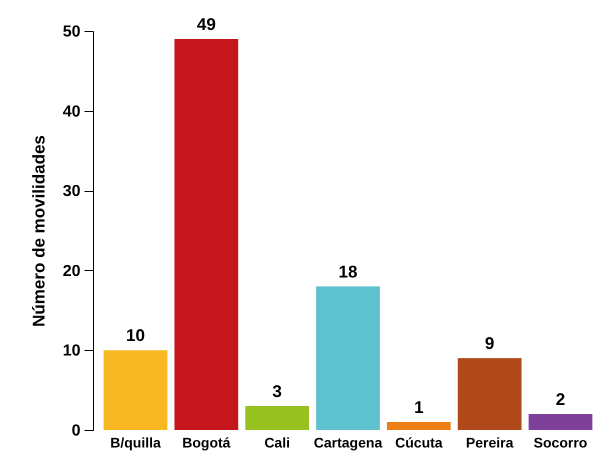 This screenshot has width=615, height=456. Describe the element at coordinates (71, 191) in the screenshot. I see `y-tick-label: 30` at that location.